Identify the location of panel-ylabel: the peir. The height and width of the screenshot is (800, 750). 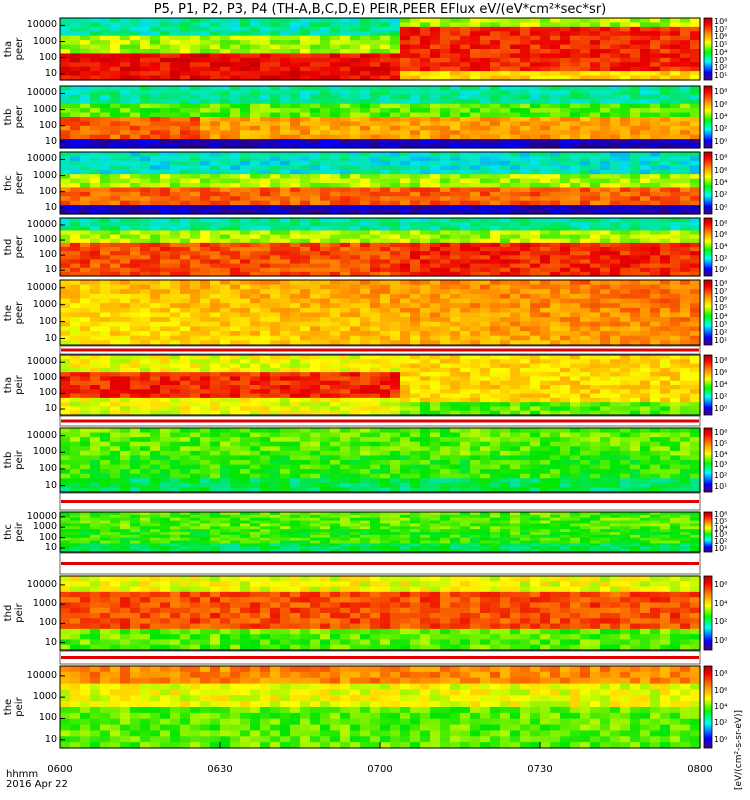
(14, 707).